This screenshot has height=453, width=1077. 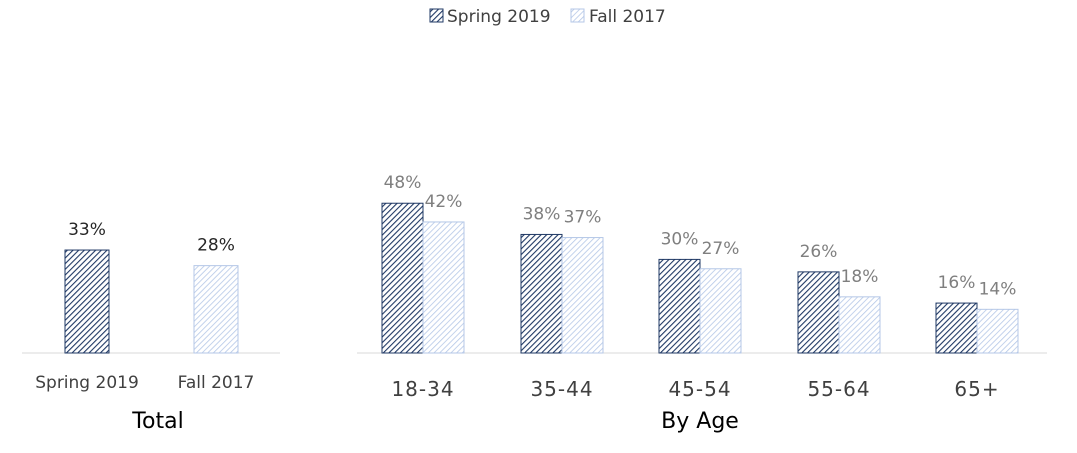 What do you see at coordinates (499, 17) in the screenshot?
I see `legend-label-spring-2019: Spring 2019` at bounding box center [499, 17].